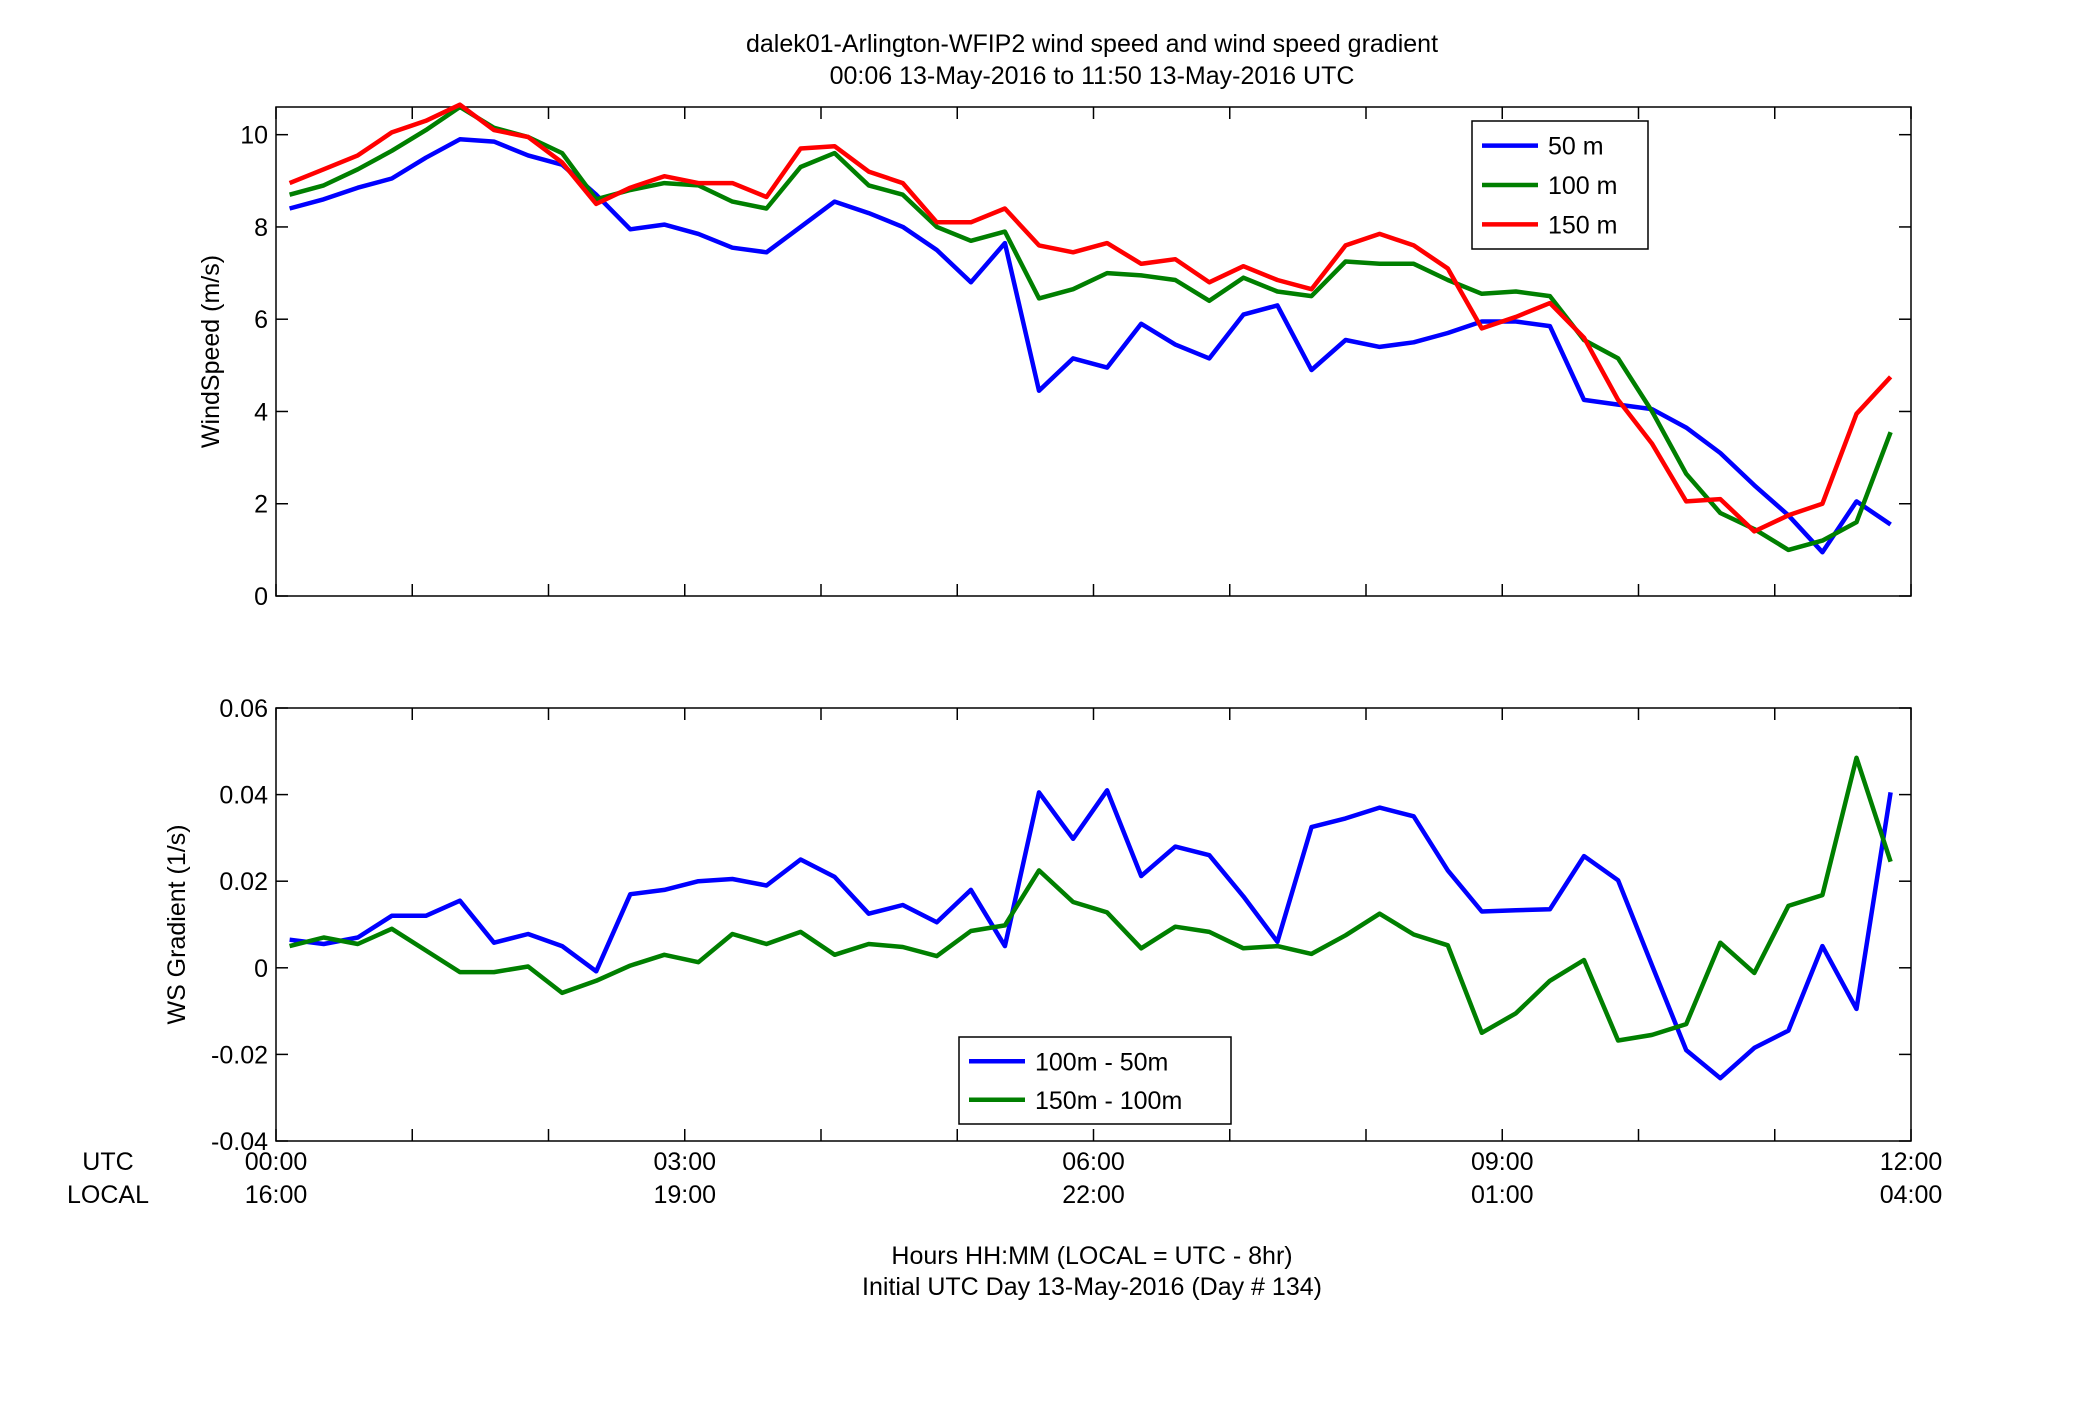  I want to click on xtick-label-local: 04:00, so click(1911, 1195).